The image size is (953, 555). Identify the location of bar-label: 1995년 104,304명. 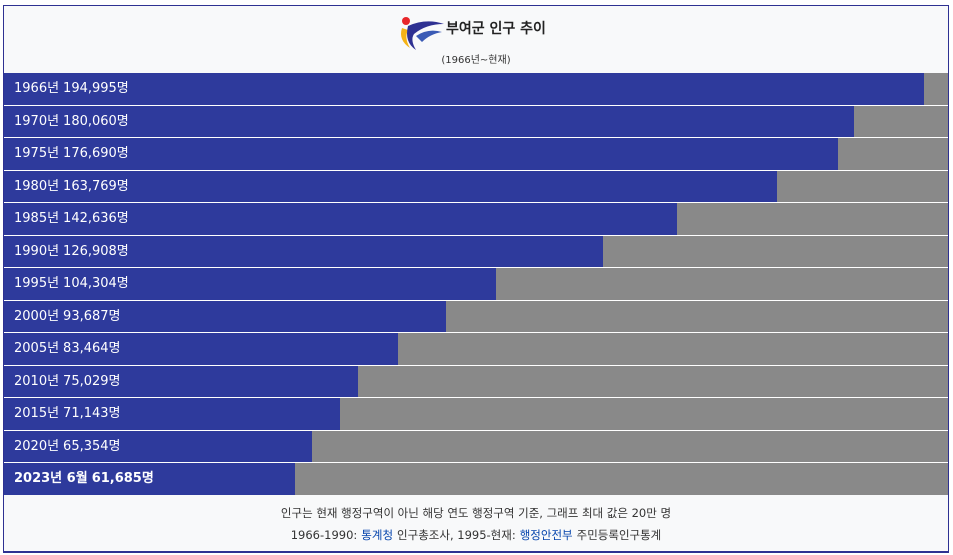
(71, 284).